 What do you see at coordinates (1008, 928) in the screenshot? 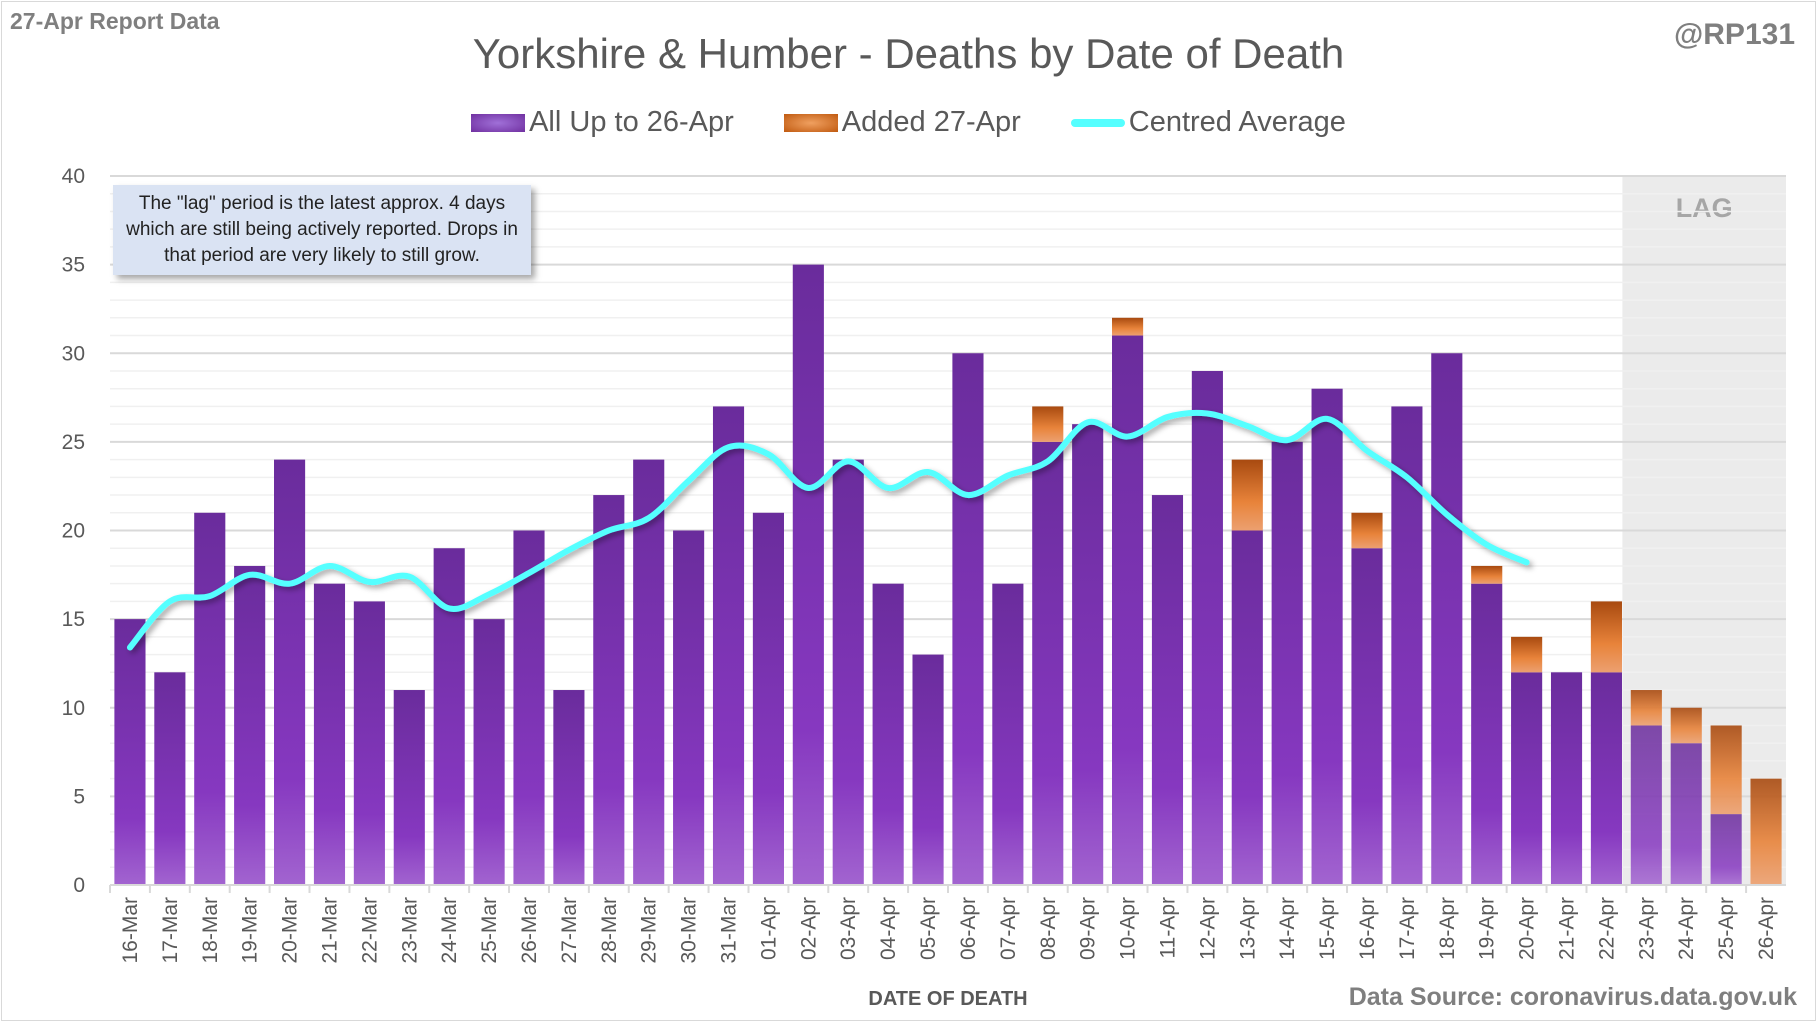
I see `x-tick-label: 07-Apr` at bounding box center [1008, 928].